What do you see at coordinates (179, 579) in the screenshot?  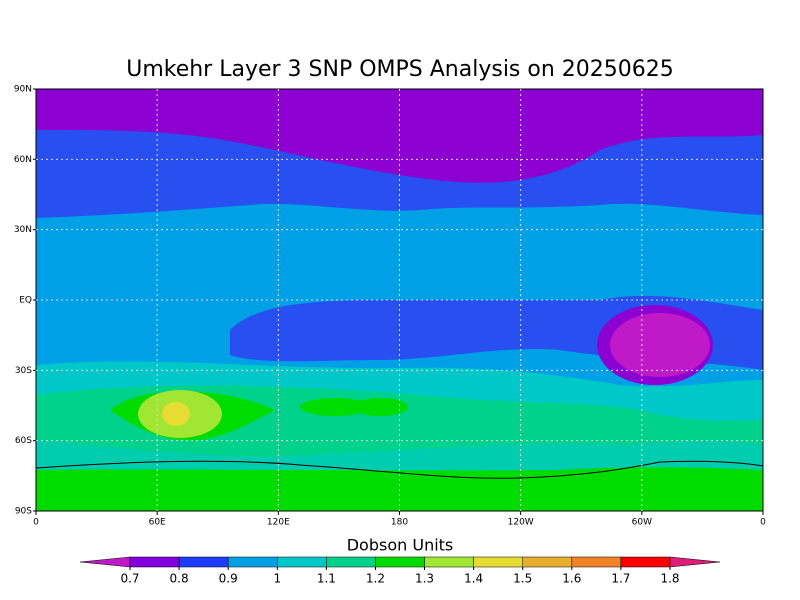 I see `colorbar-tick-label: 0.8` at bounding box center [179, 579].